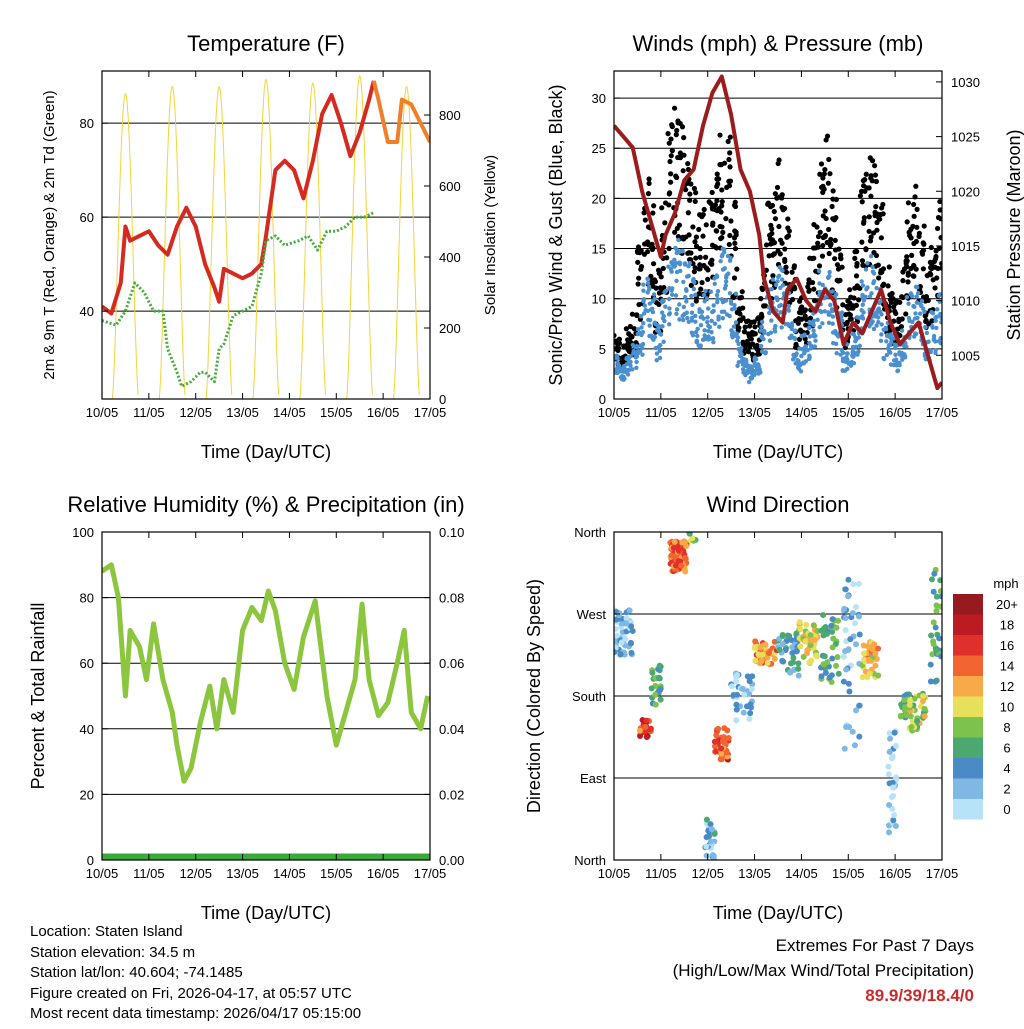 This screenshot has height=1029, width=1024. What do you see at coordinates (87, 217) in the screenshot?
I see `y-tick-label: 60` at bounding box center [87, 217].